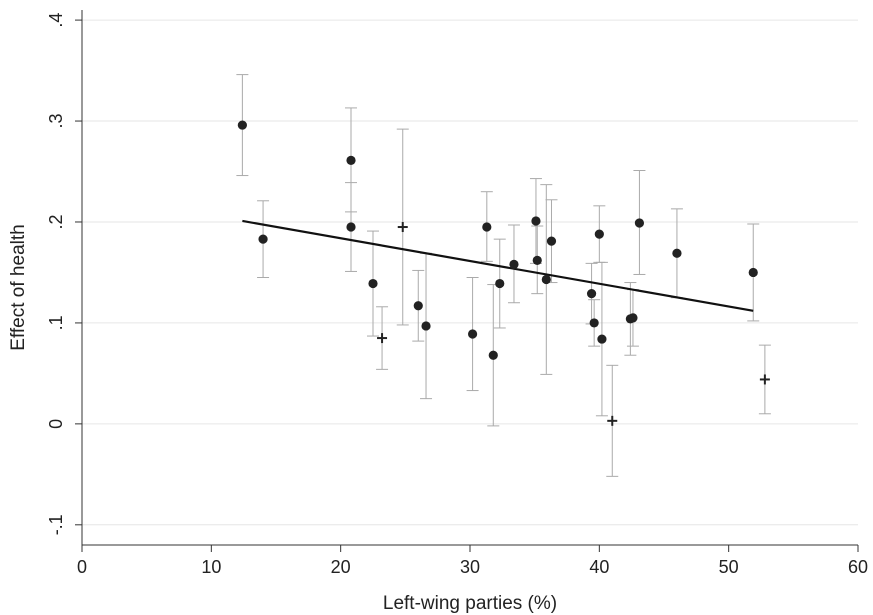  I want to click on y-tick-label: .2, so click(56, 221).